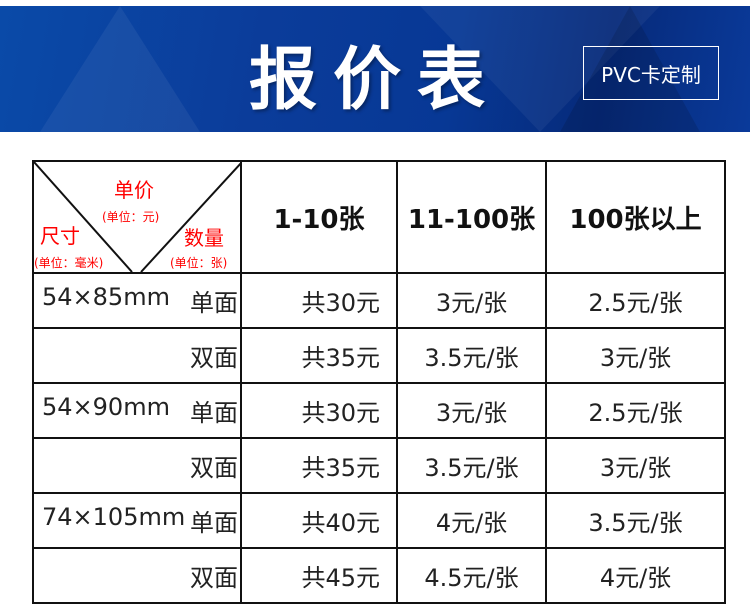 The width and height of the screenshot is (750, 610). Describe the element at coordinates (635, 520) in the screenshot. I see `price-100-plus: 3.5元/张` at that location.